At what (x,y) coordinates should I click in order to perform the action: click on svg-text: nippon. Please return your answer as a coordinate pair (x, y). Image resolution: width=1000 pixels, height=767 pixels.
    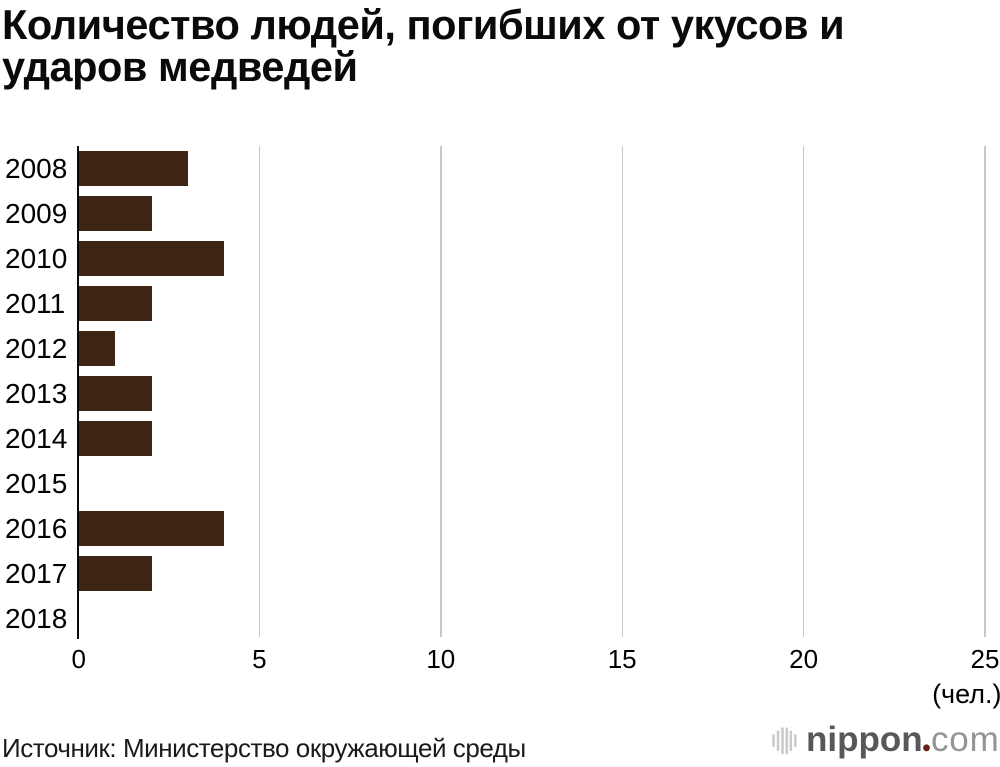
    Looking at the image, I should click on (864, 739).